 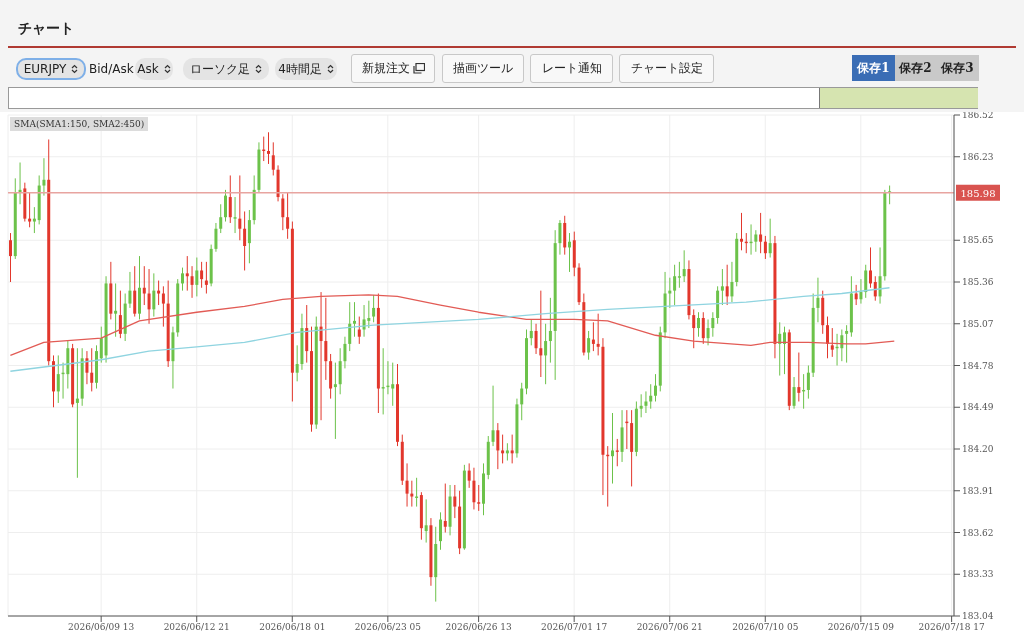 I want to click on timeframe-select: 4時間足, so click(x=306, y=69).